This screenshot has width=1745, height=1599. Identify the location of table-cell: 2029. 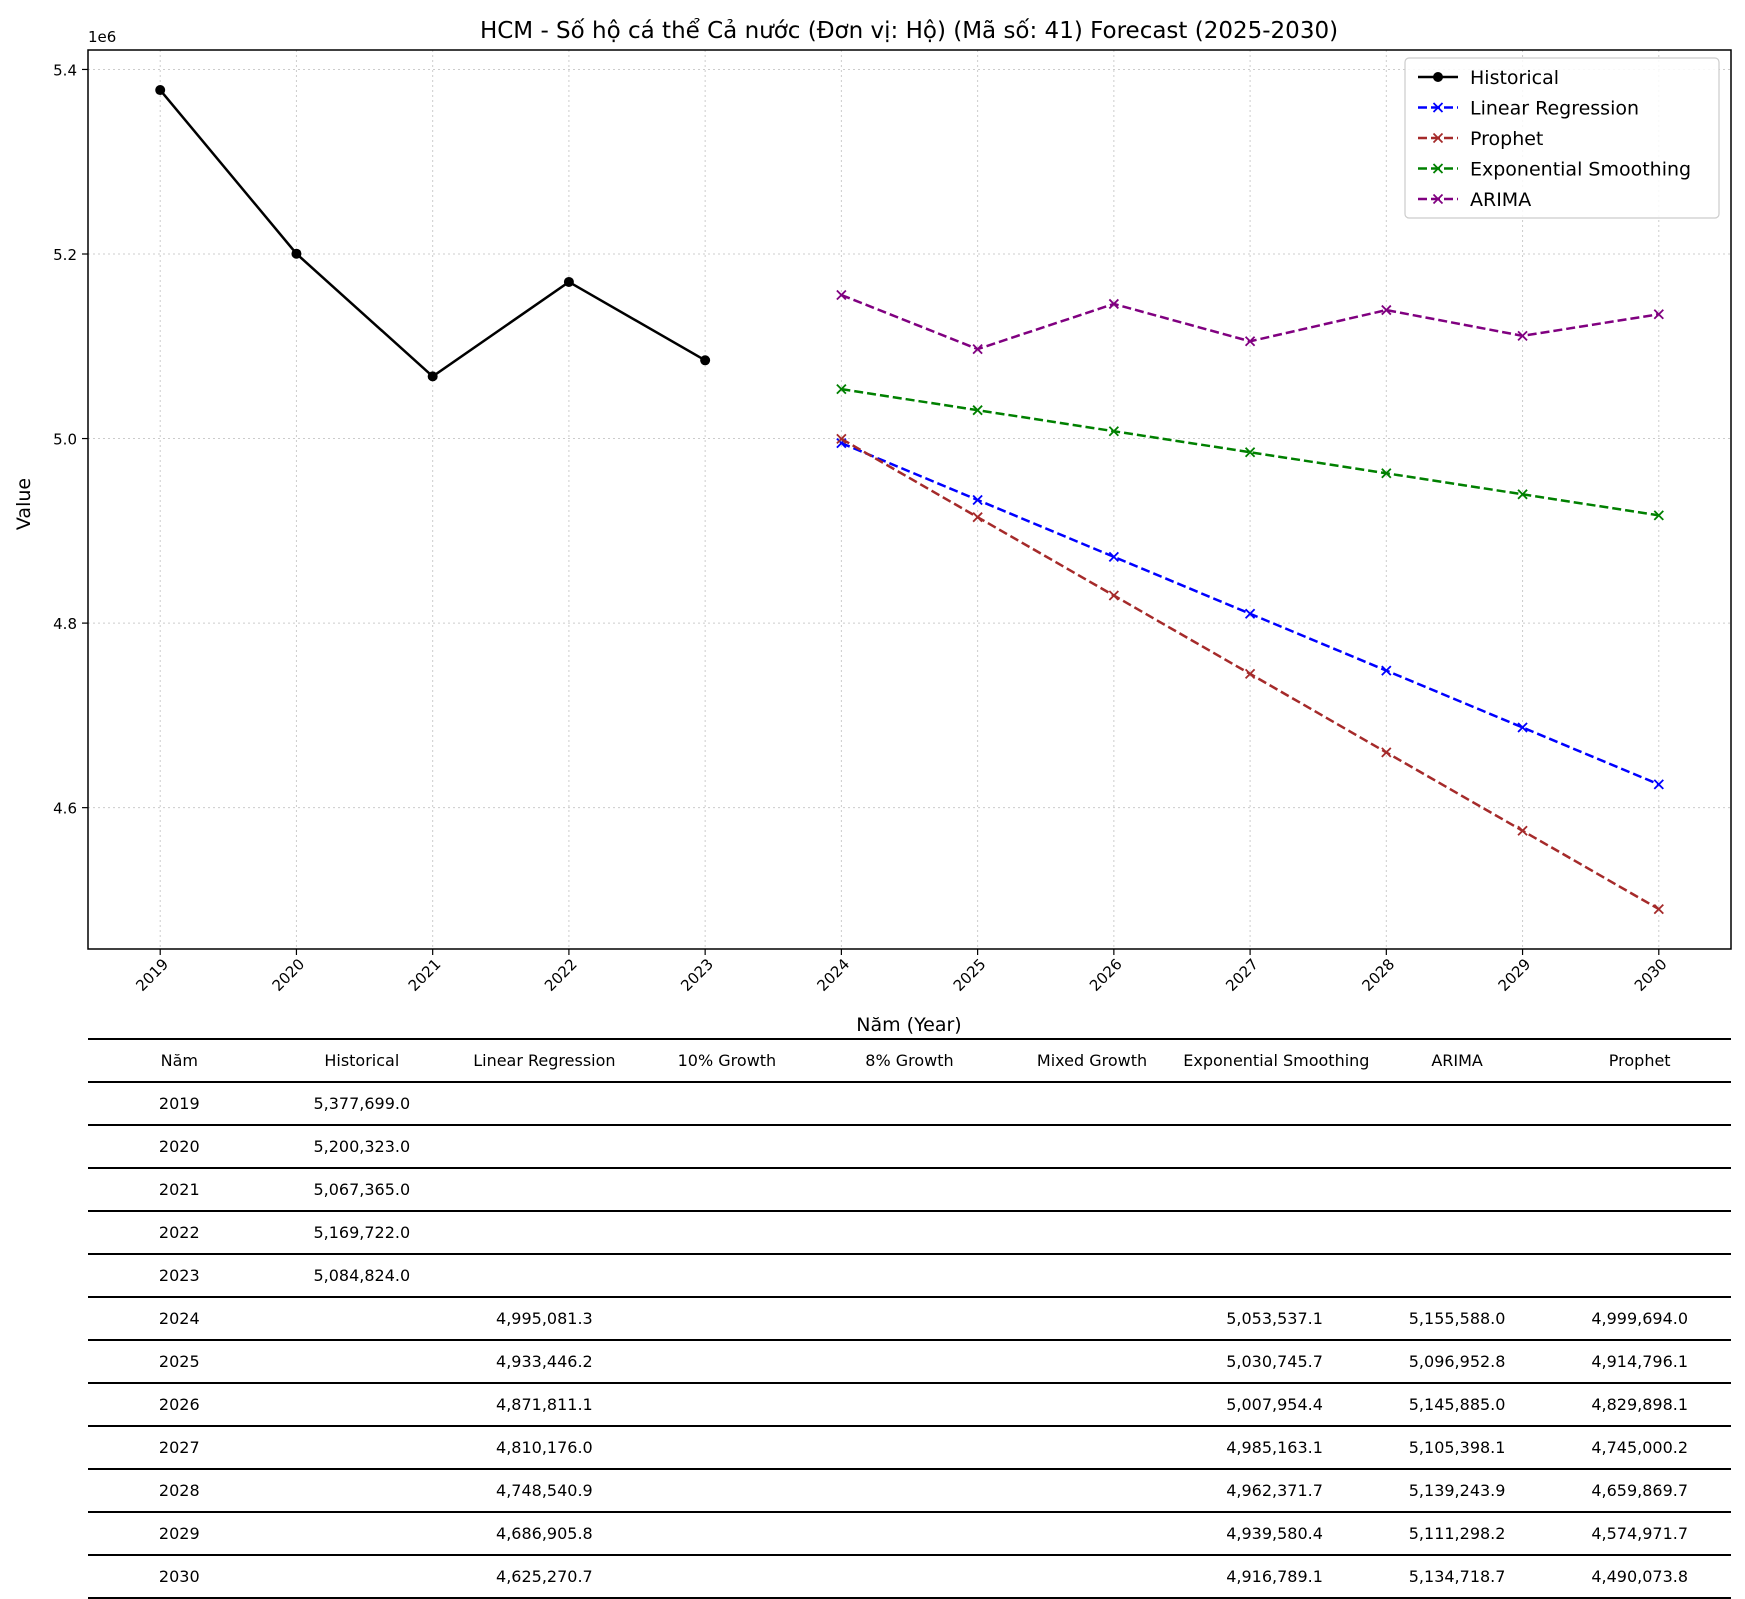
(179, 1534).